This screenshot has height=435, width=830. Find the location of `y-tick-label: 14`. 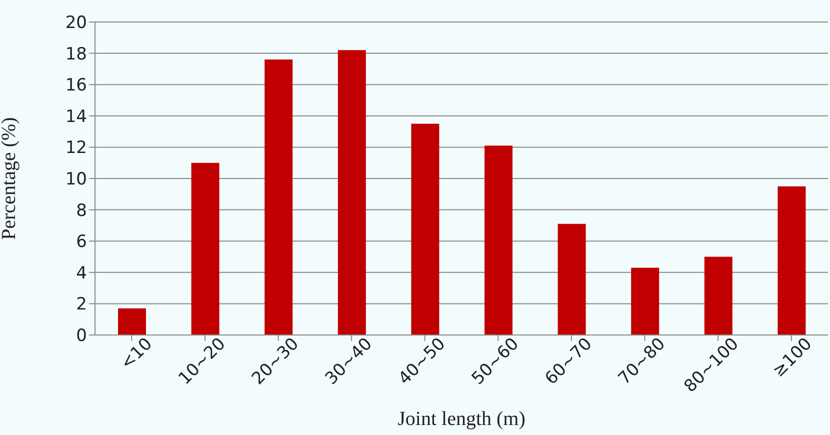

y-tick-label: 14 is located at coordinates (76, 116).